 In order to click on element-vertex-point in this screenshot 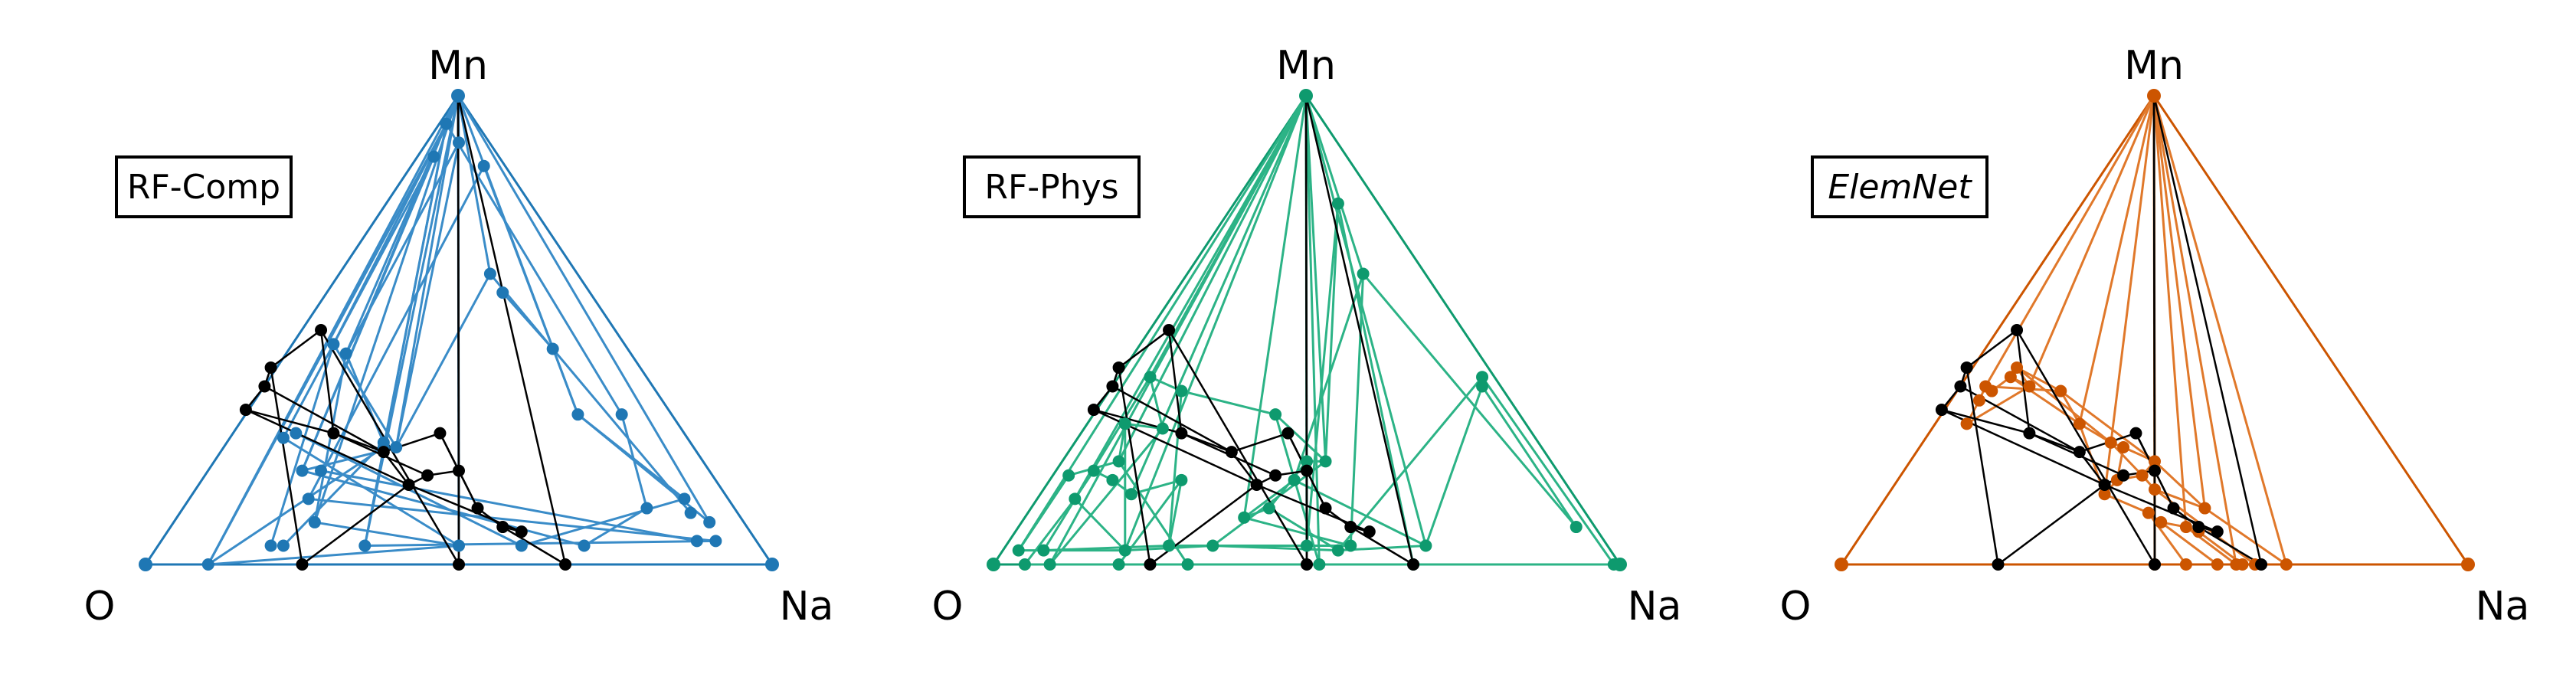, I will do `click(1306, 96)`.